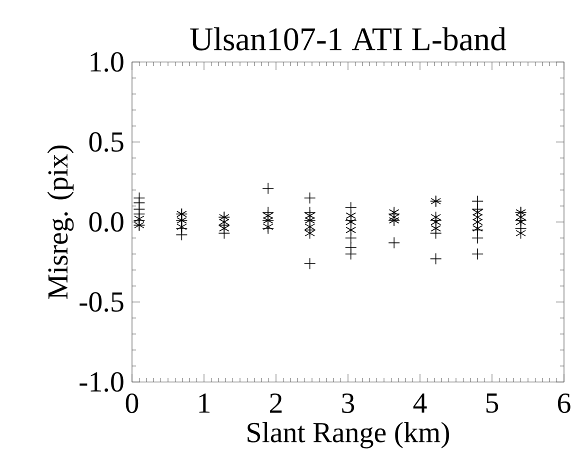 The image size is (575, 472). What do you see at coordinates (276, 403) in the screenshot?
I see `x-tick-label: 2` at bounding box center [276, 403].